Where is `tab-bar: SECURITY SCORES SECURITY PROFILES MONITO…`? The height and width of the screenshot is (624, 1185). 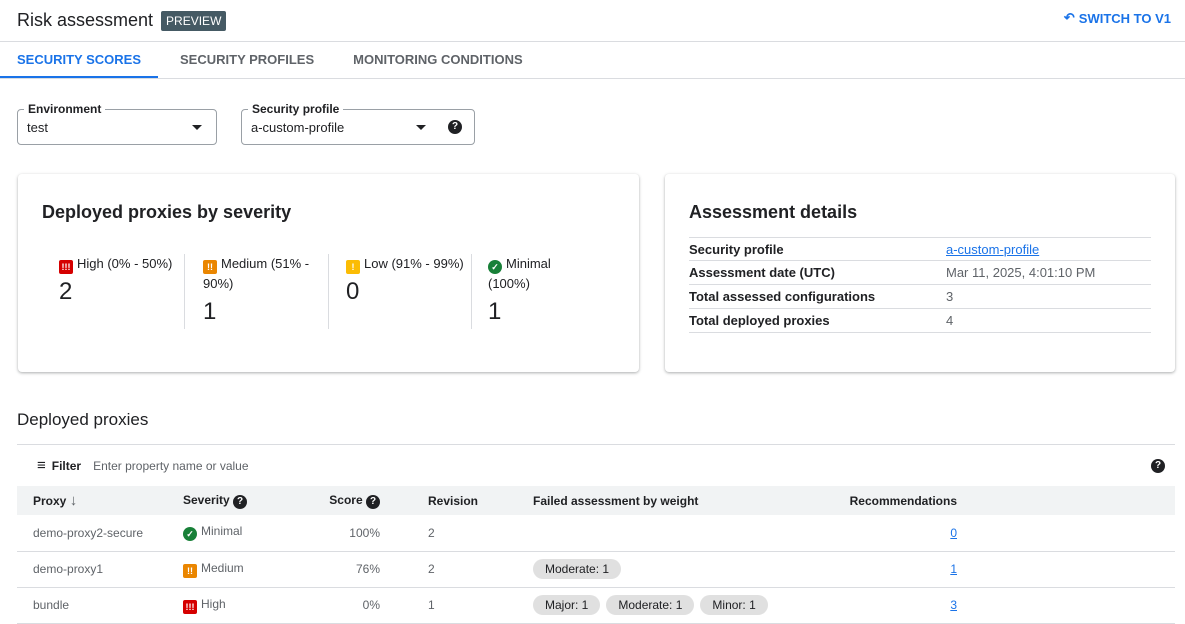
tab-bar: SECURITY SCORES SECURITY PROFILES MONITO… is located at coordinates (592, 60).